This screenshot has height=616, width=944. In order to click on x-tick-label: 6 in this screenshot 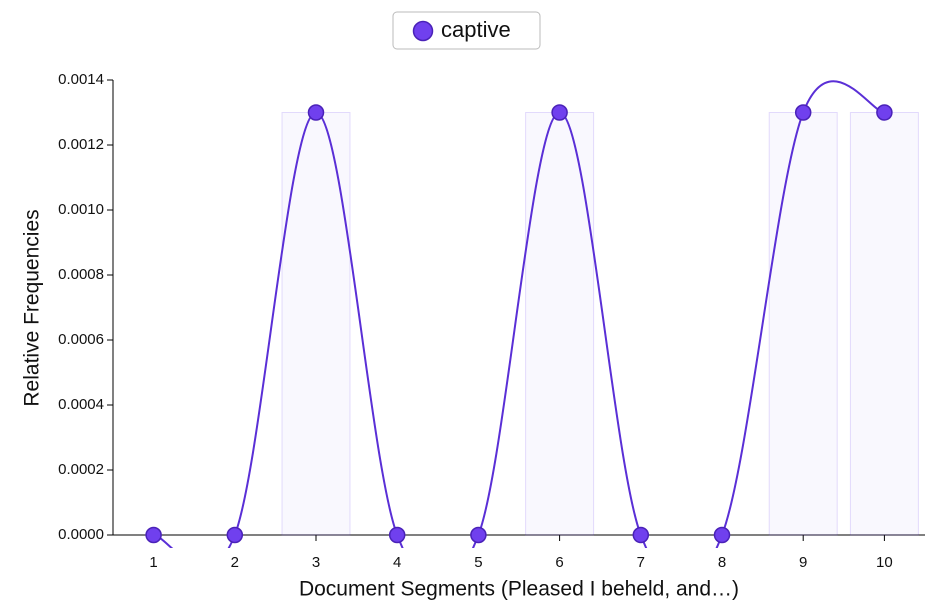, I will do `click(559, 562)`.